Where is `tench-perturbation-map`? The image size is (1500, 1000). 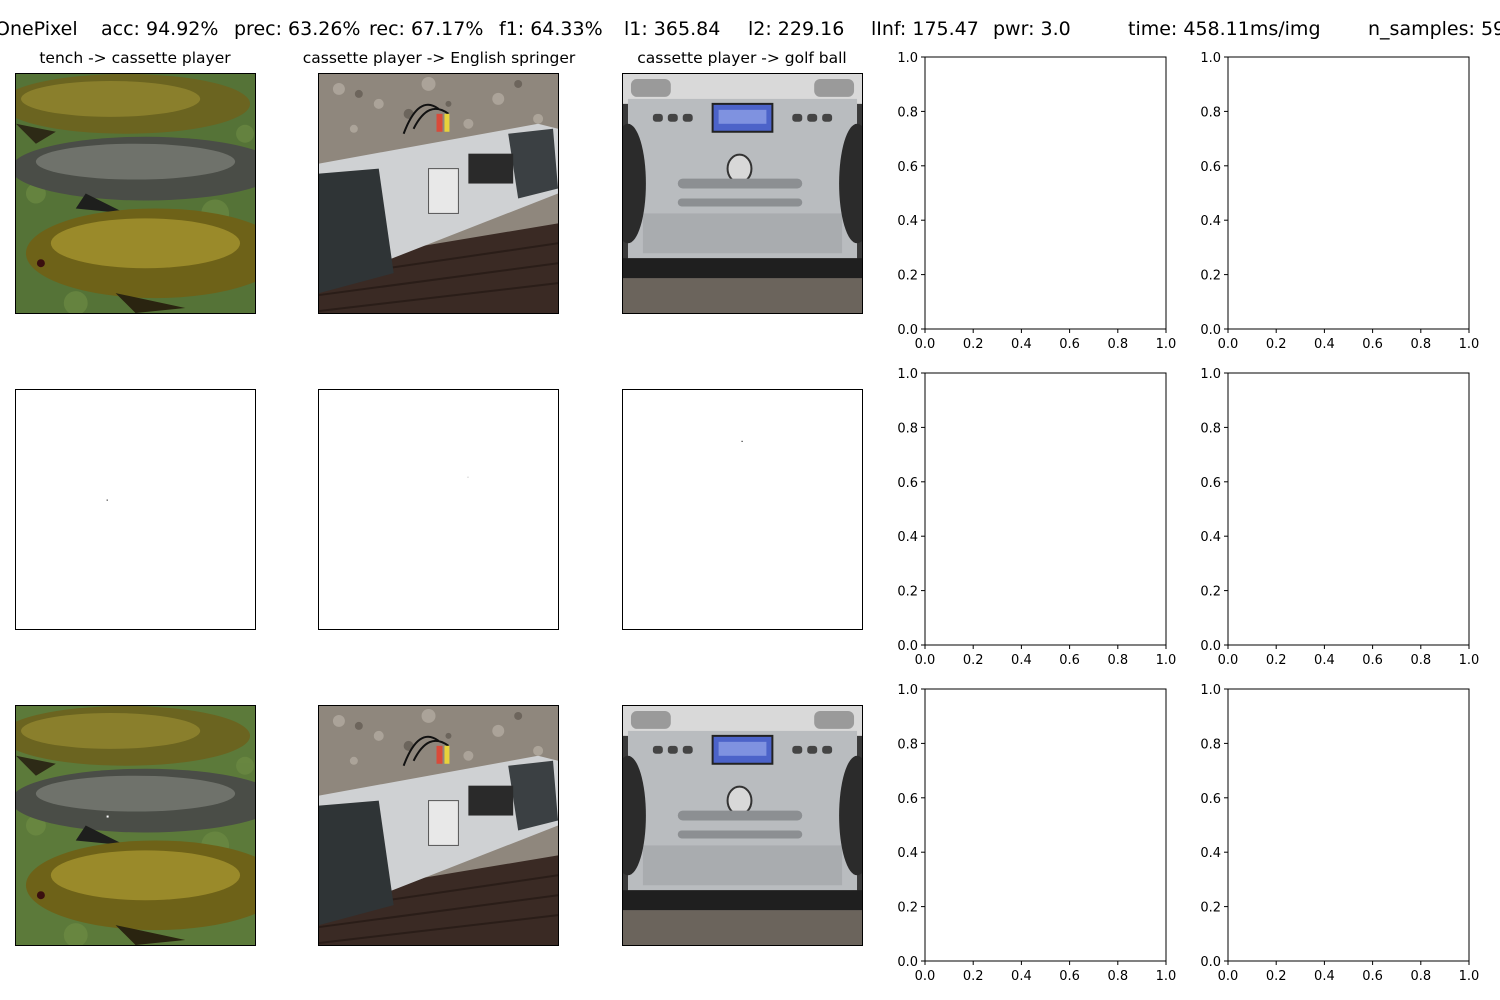
tench-perturbation-map is located at coordinates (135, 509).